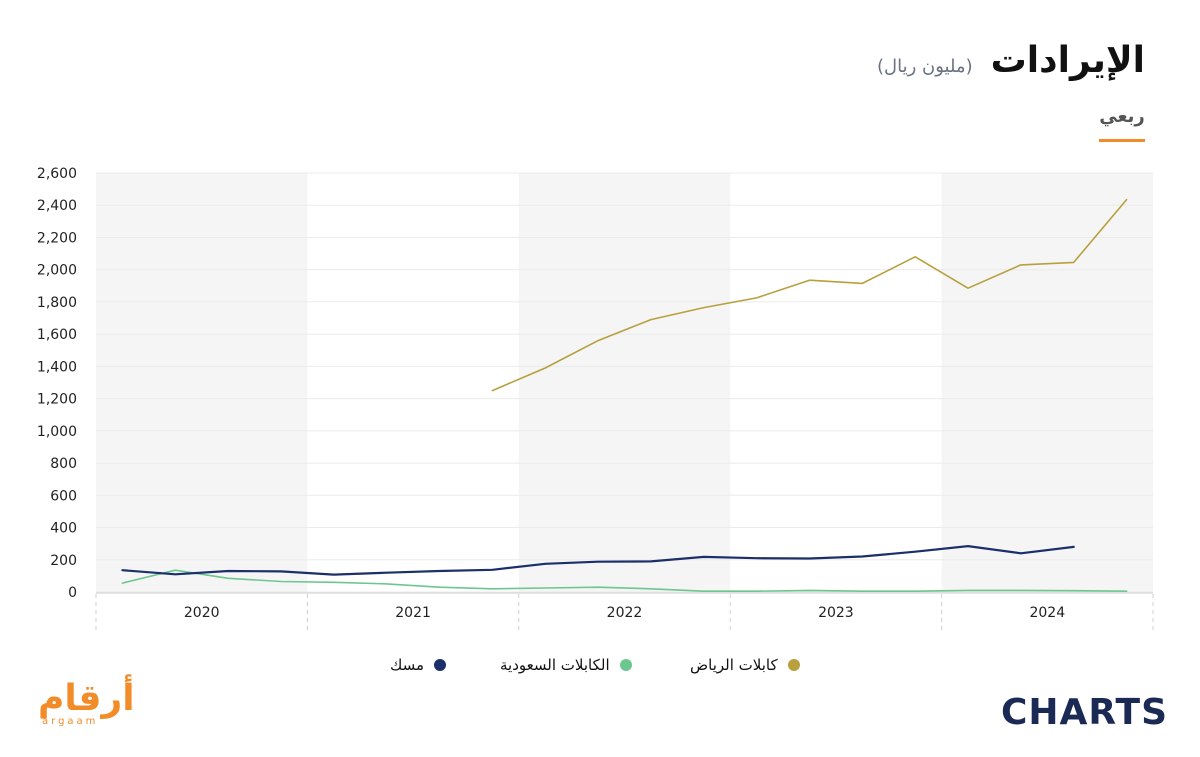 This screenshot has width=1200, height=757. Describe the element at coordinates (63, 529) in the screenshot. I see `y-tick-label: 400` at that location.